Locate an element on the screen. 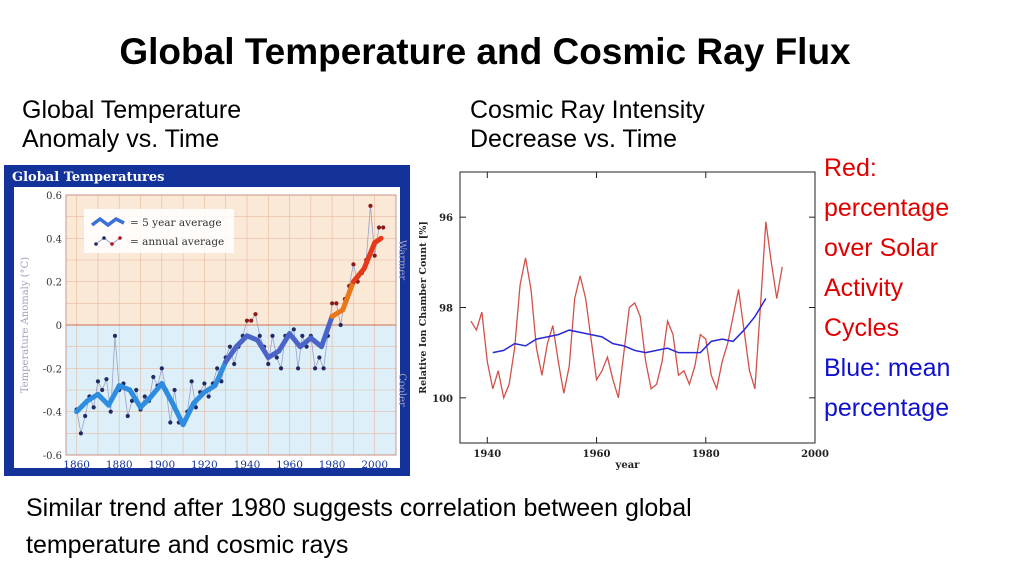  y-tick-label: 0.4 is located at coordinates (54, 239).